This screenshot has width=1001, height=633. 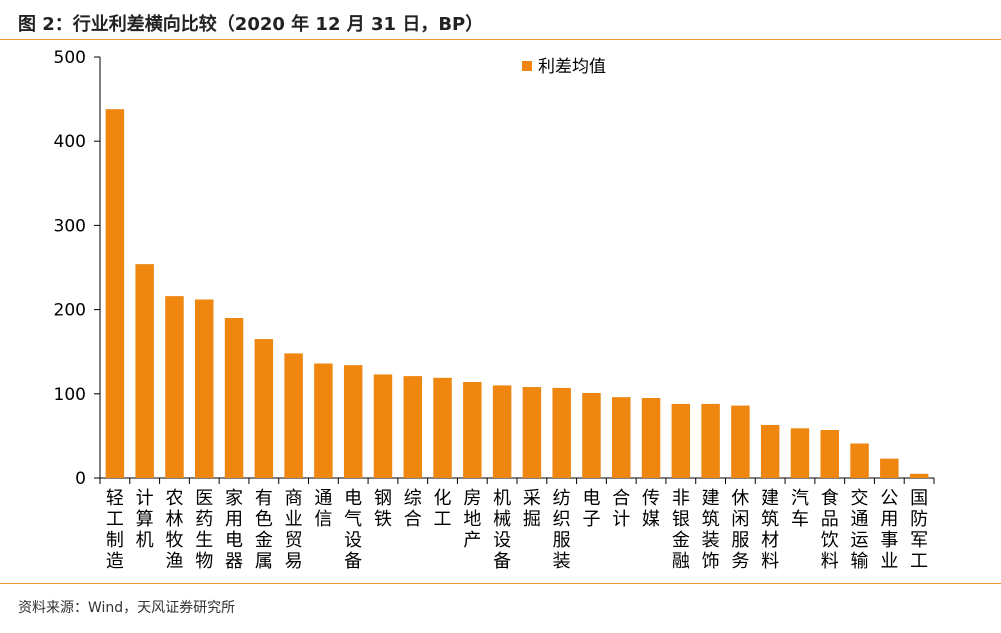 What do you see at coordinates (353, 530) in the screenshot?
I see `x-tick-label: 电气设备` at bounding box center [353, 530].